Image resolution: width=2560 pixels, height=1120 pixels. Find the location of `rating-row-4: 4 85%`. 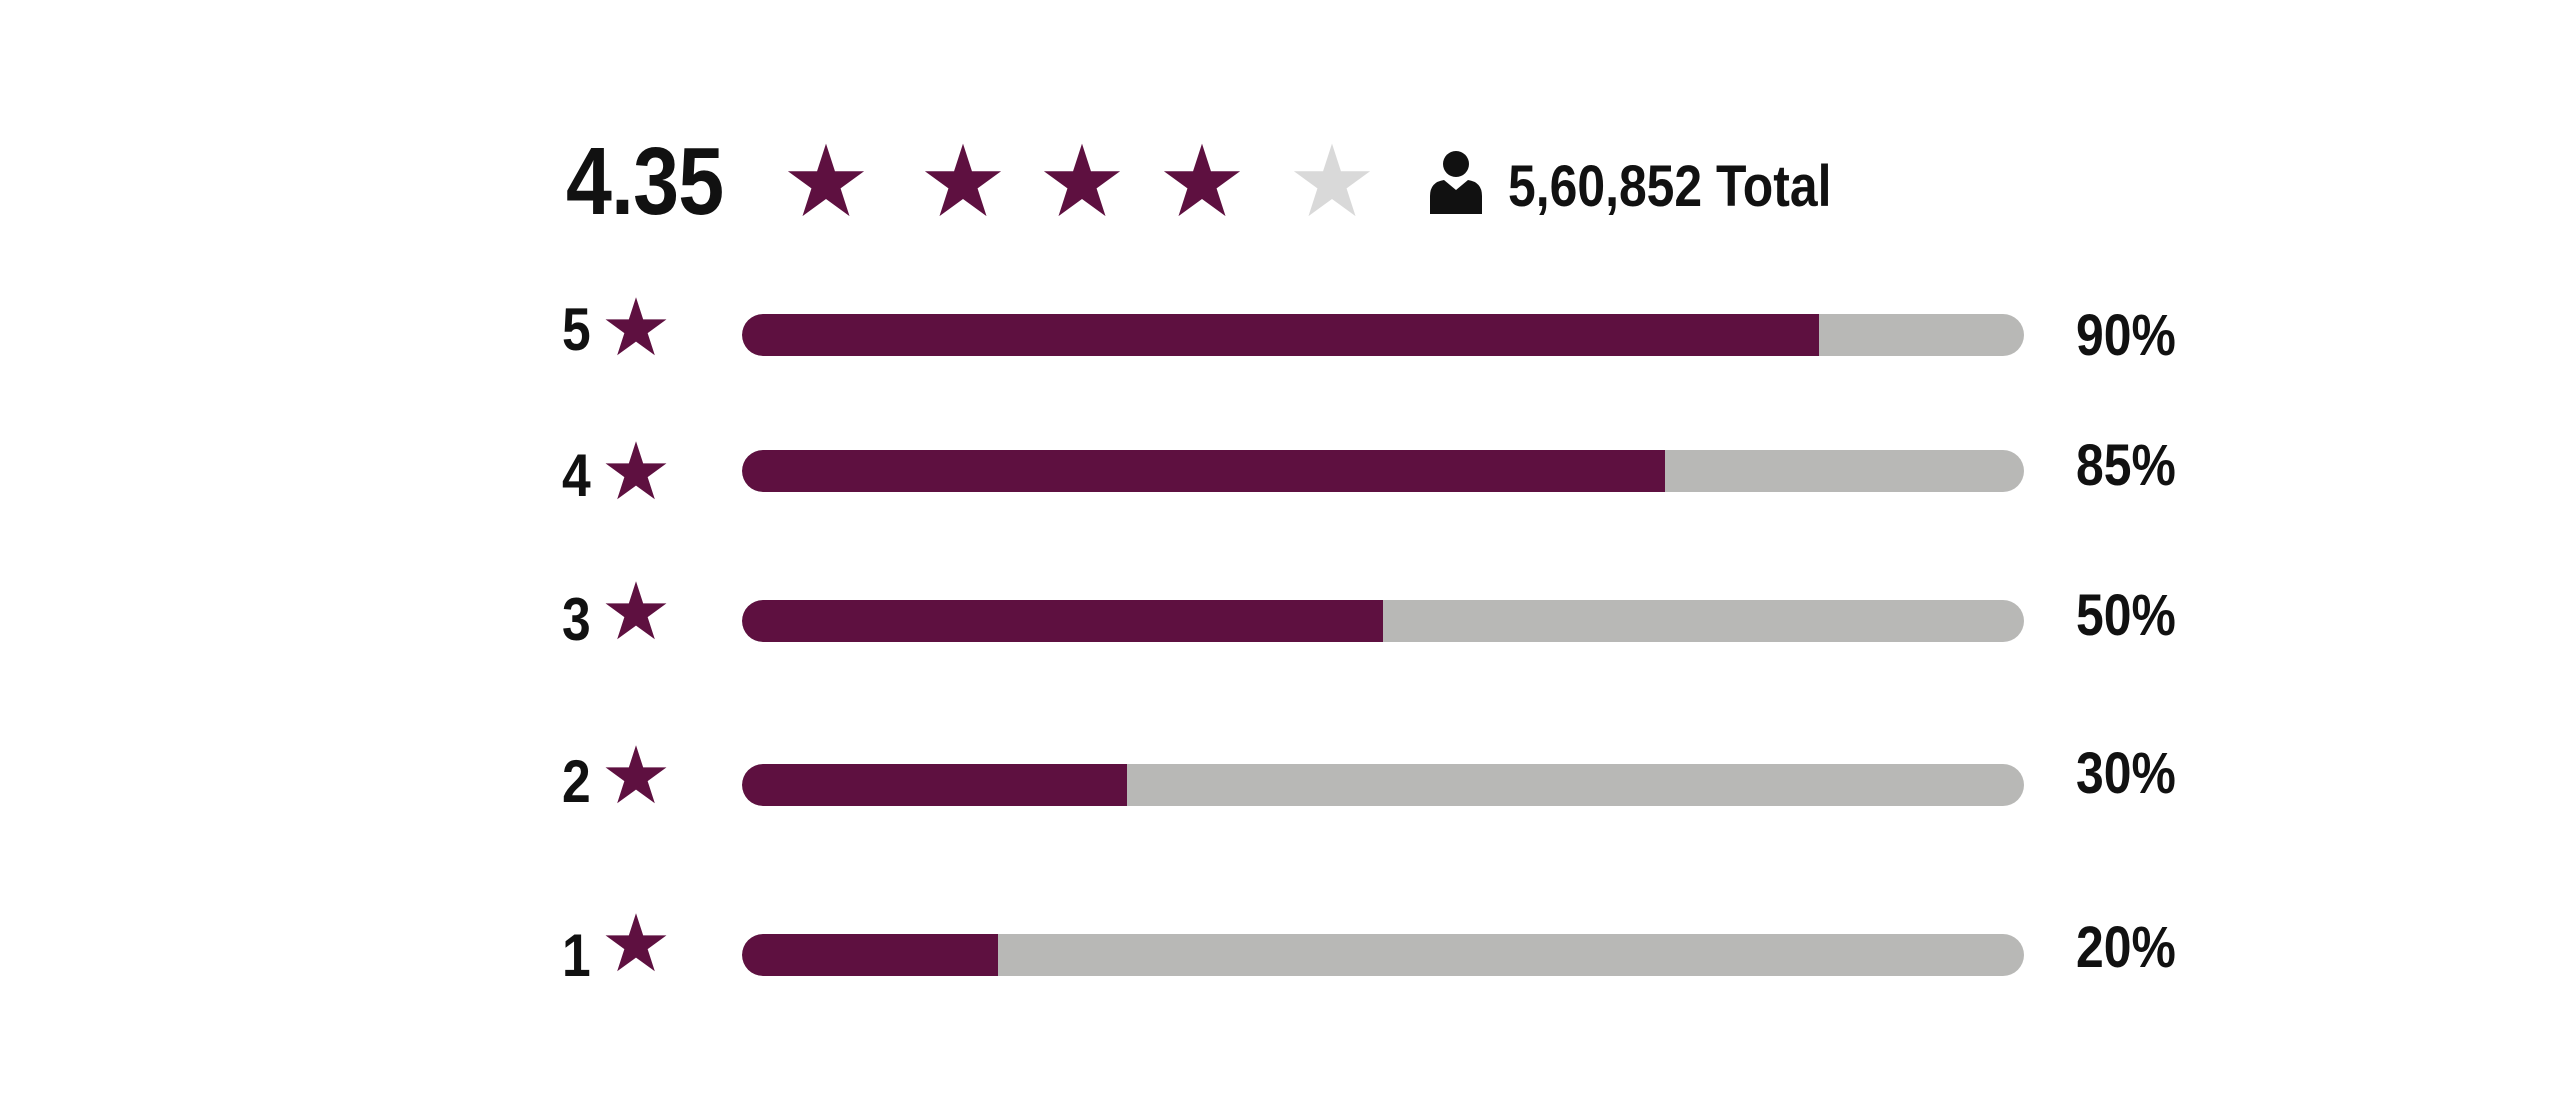

rating-row-4: 4 85% is located at coordinates (1412, 471).